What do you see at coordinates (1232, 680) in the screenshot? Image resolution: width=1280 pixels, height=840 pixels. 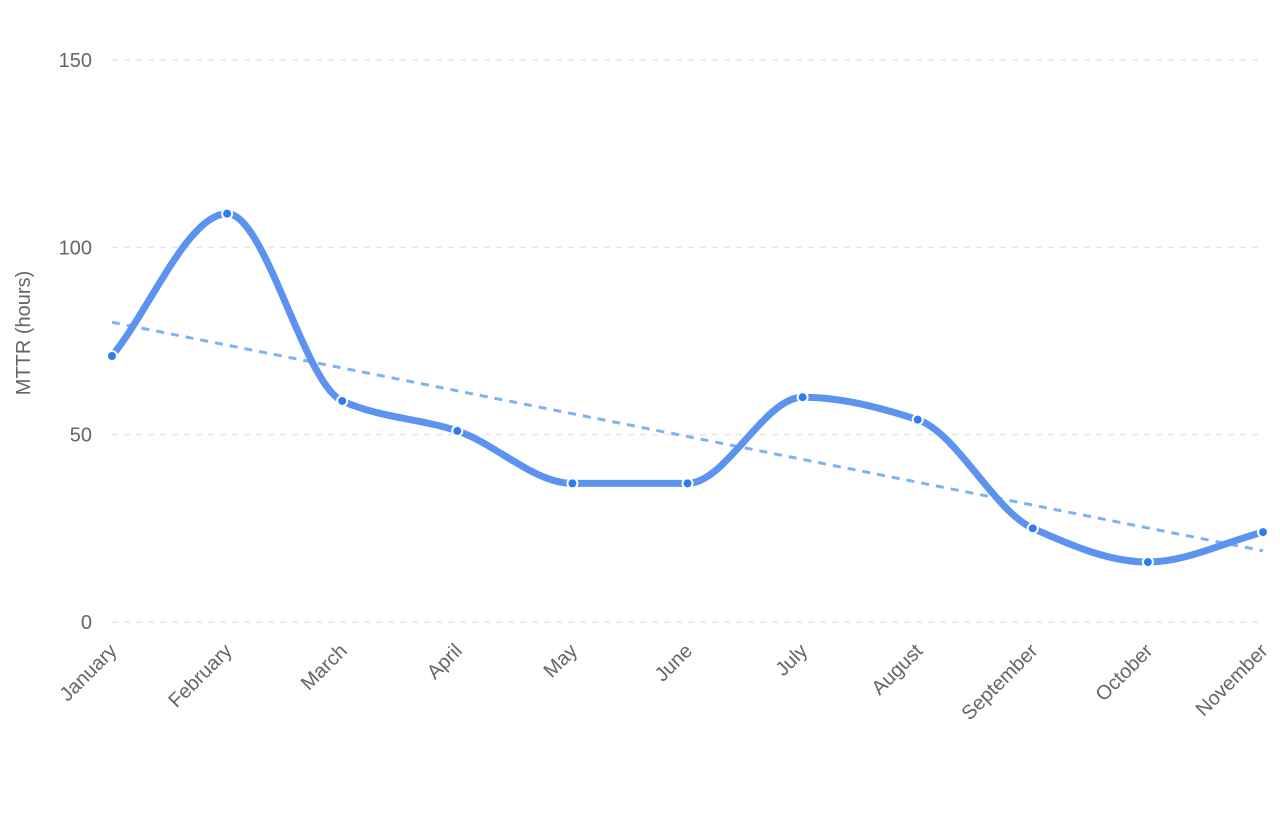 I see `x-tick-label: November` at bounding box center [1232, 680].